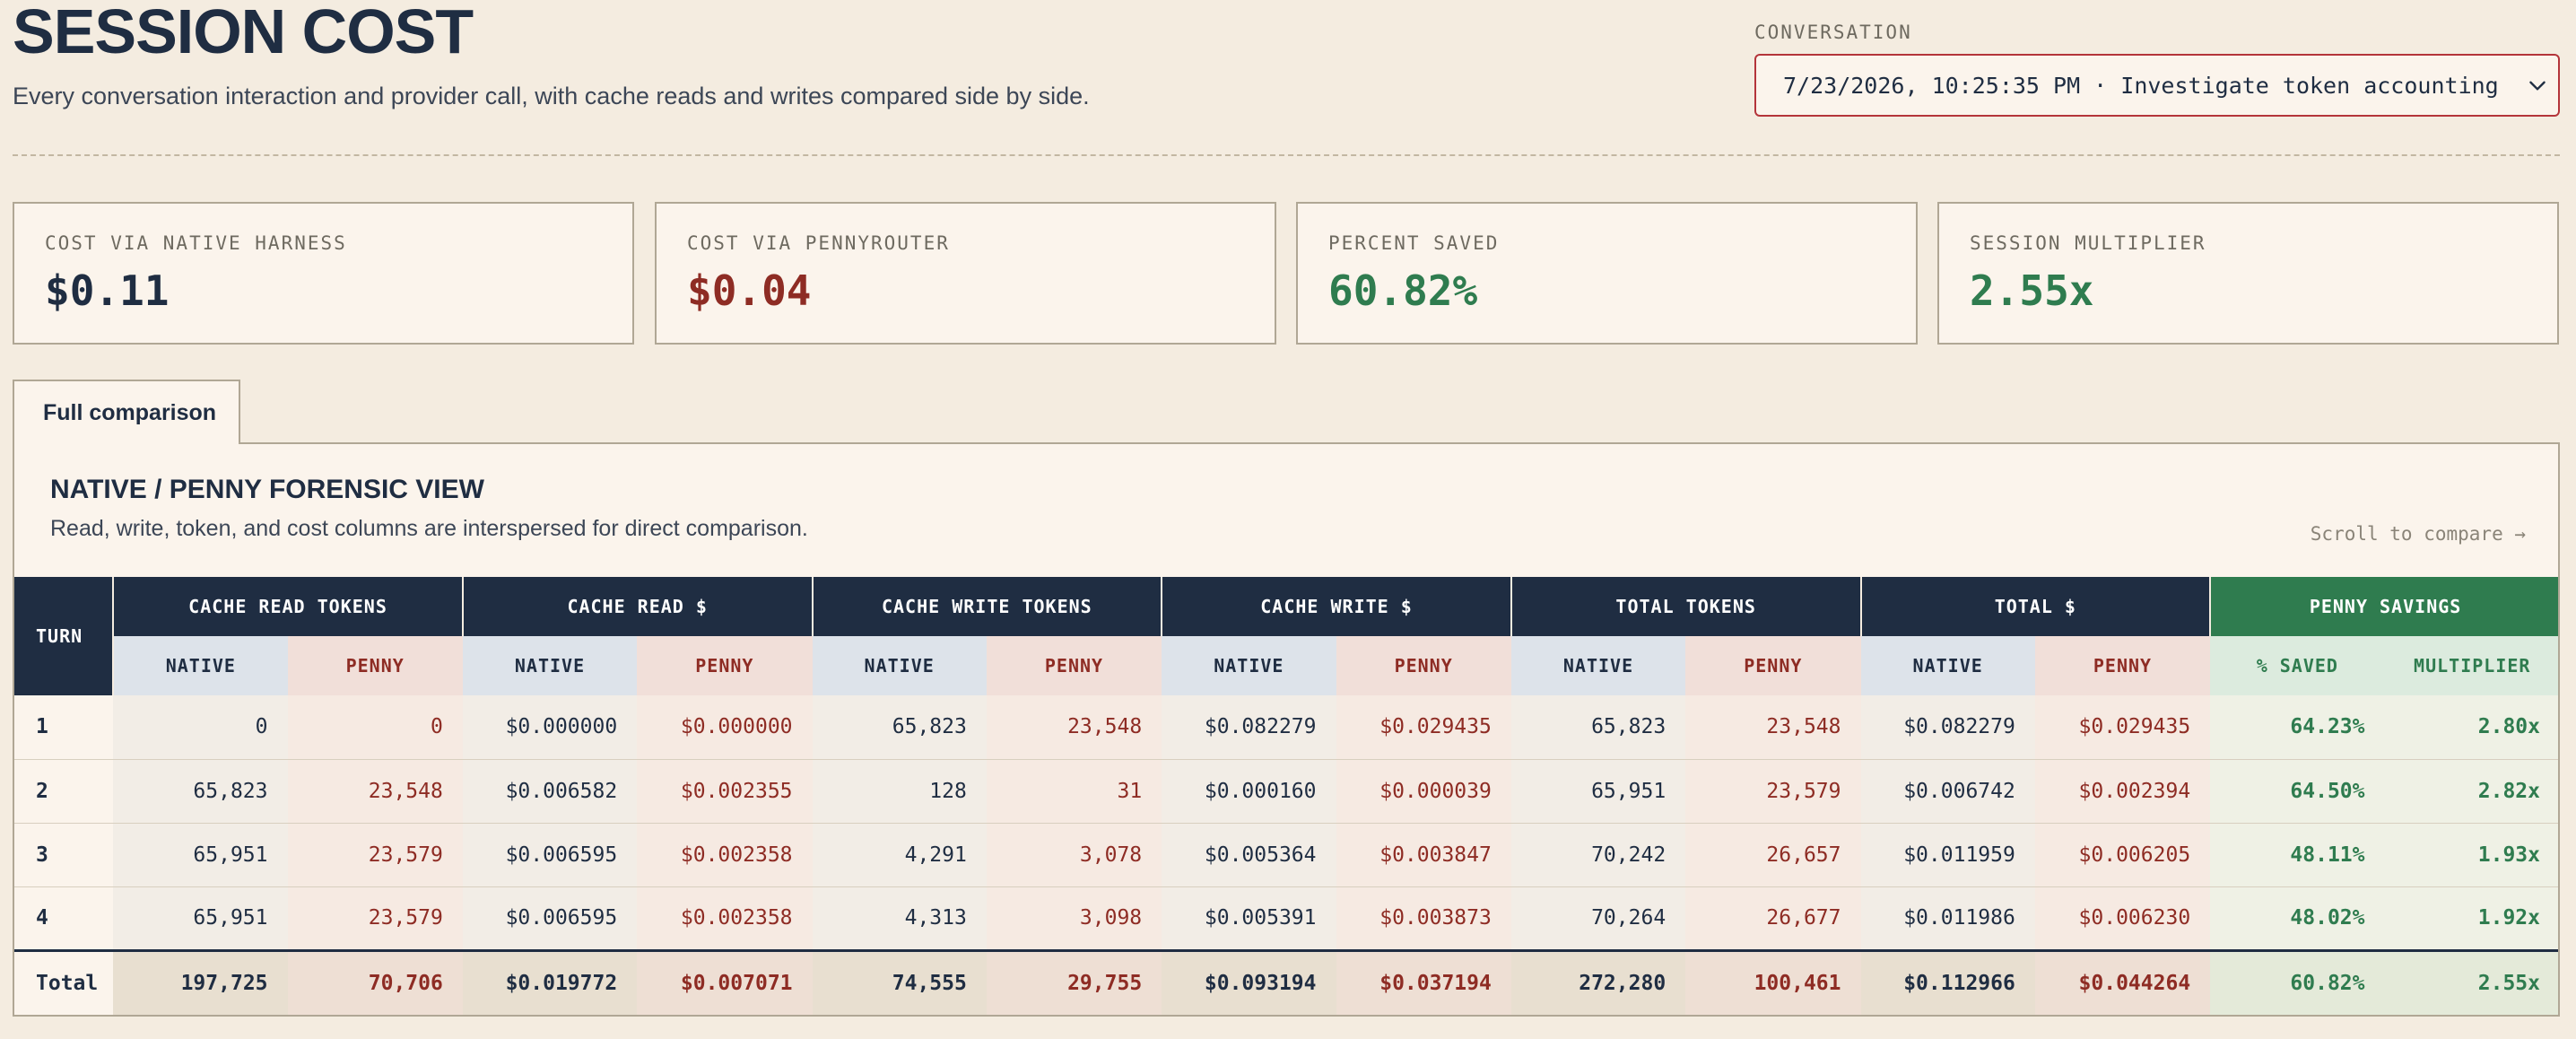  Describe the element at coordinates (725, 855) in the screenshot. I see `penny-cell: $0.002358` at that location.